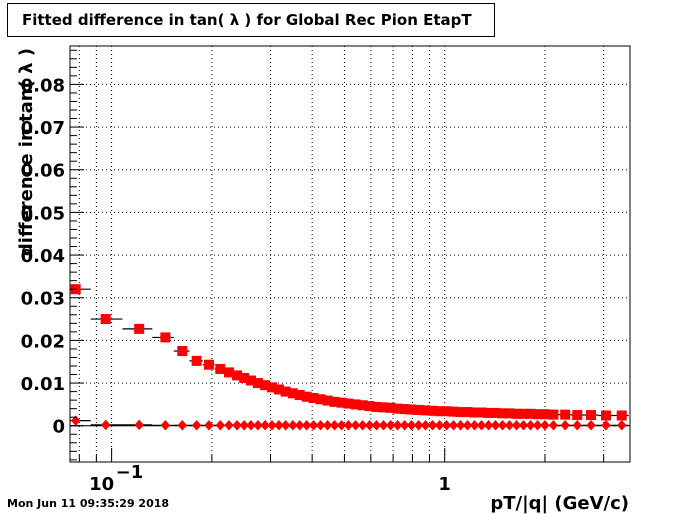 This screenshot has width=700, height=514. I want to click on y-tick-label: 0.02, so click(43, 341).